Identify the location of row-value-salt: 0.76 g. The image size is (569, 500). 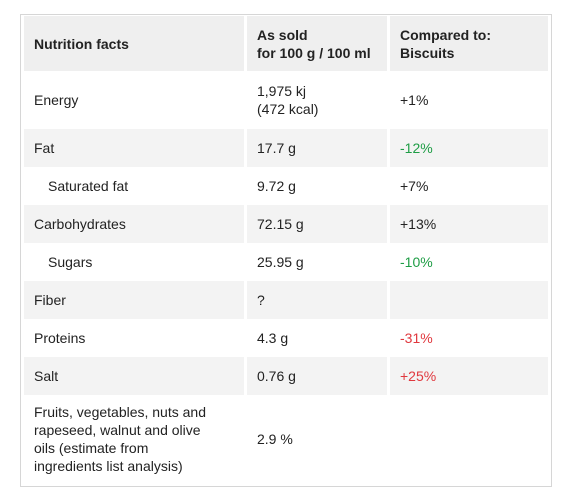
(317, 376).